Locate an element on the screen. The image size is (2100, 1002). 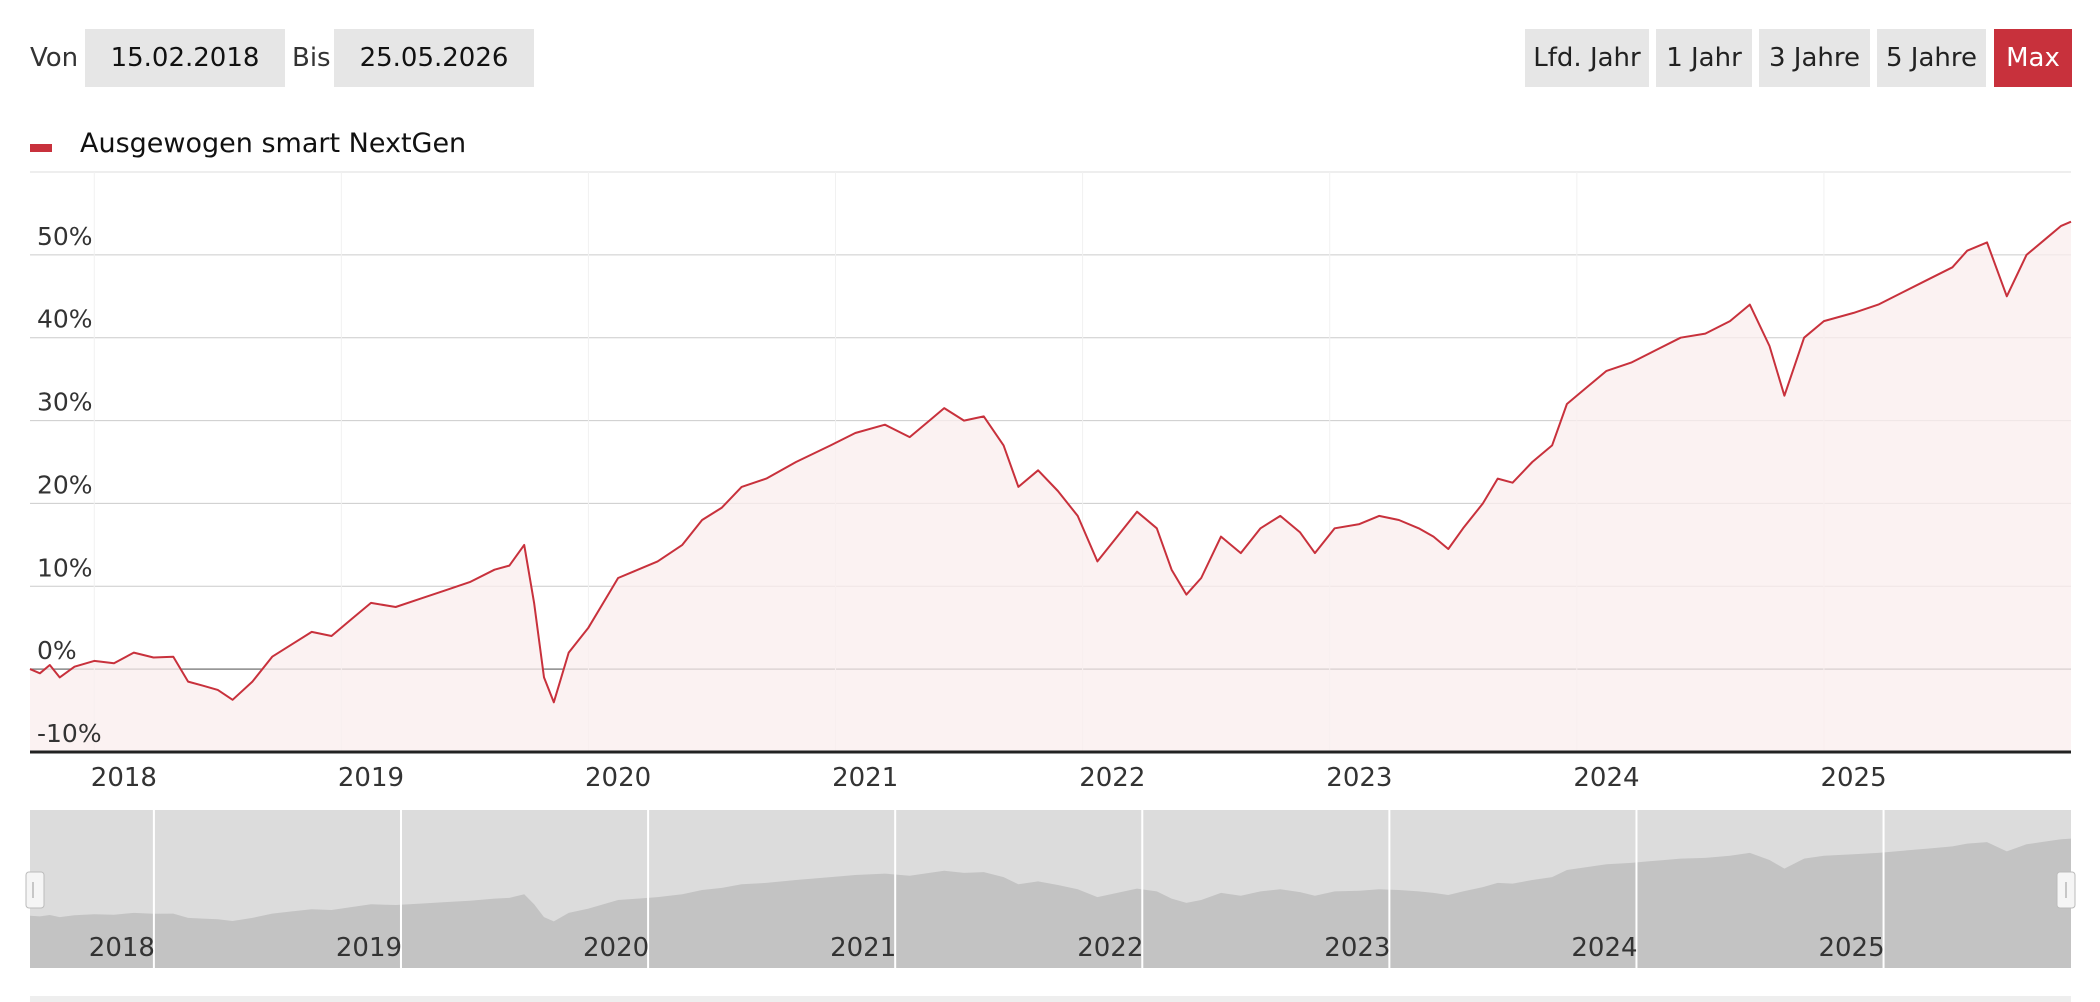
y-tick-label: 0% is located at coordinates (57, 650).